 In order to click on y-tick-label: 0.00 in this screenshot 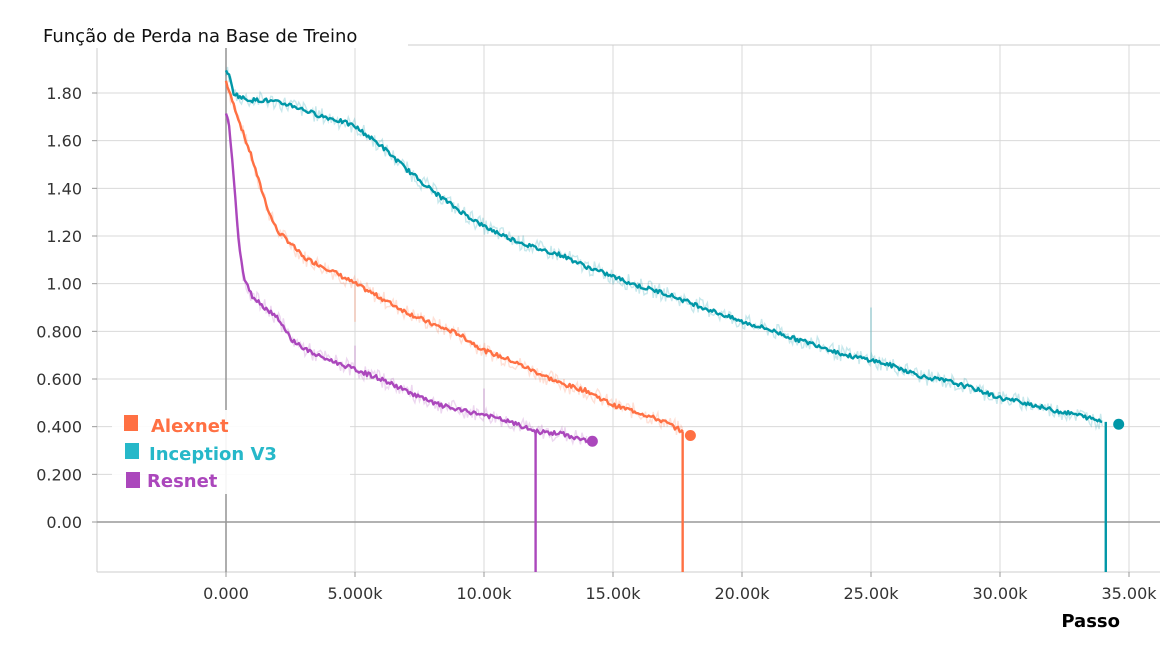, I will do `click(64, 522)`.